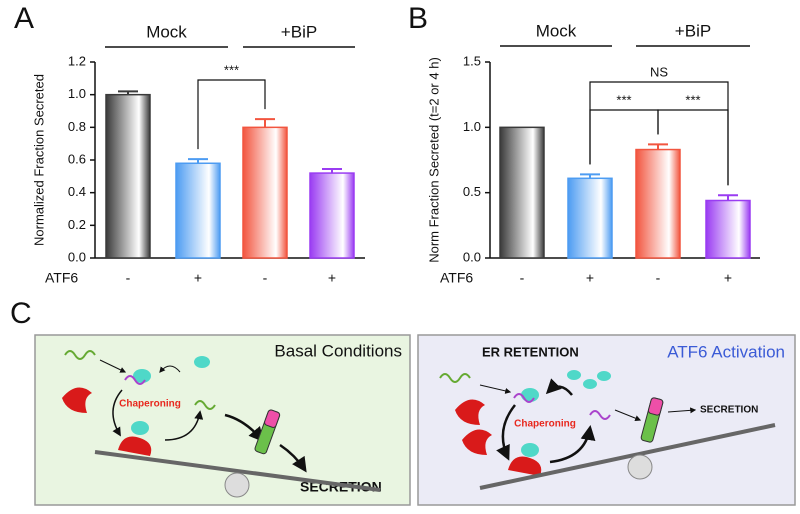  What do you see at coordinates (729, 410) in the screenshot?
I see `diagram-label: SECRETION` at bounding box center [729, 410].